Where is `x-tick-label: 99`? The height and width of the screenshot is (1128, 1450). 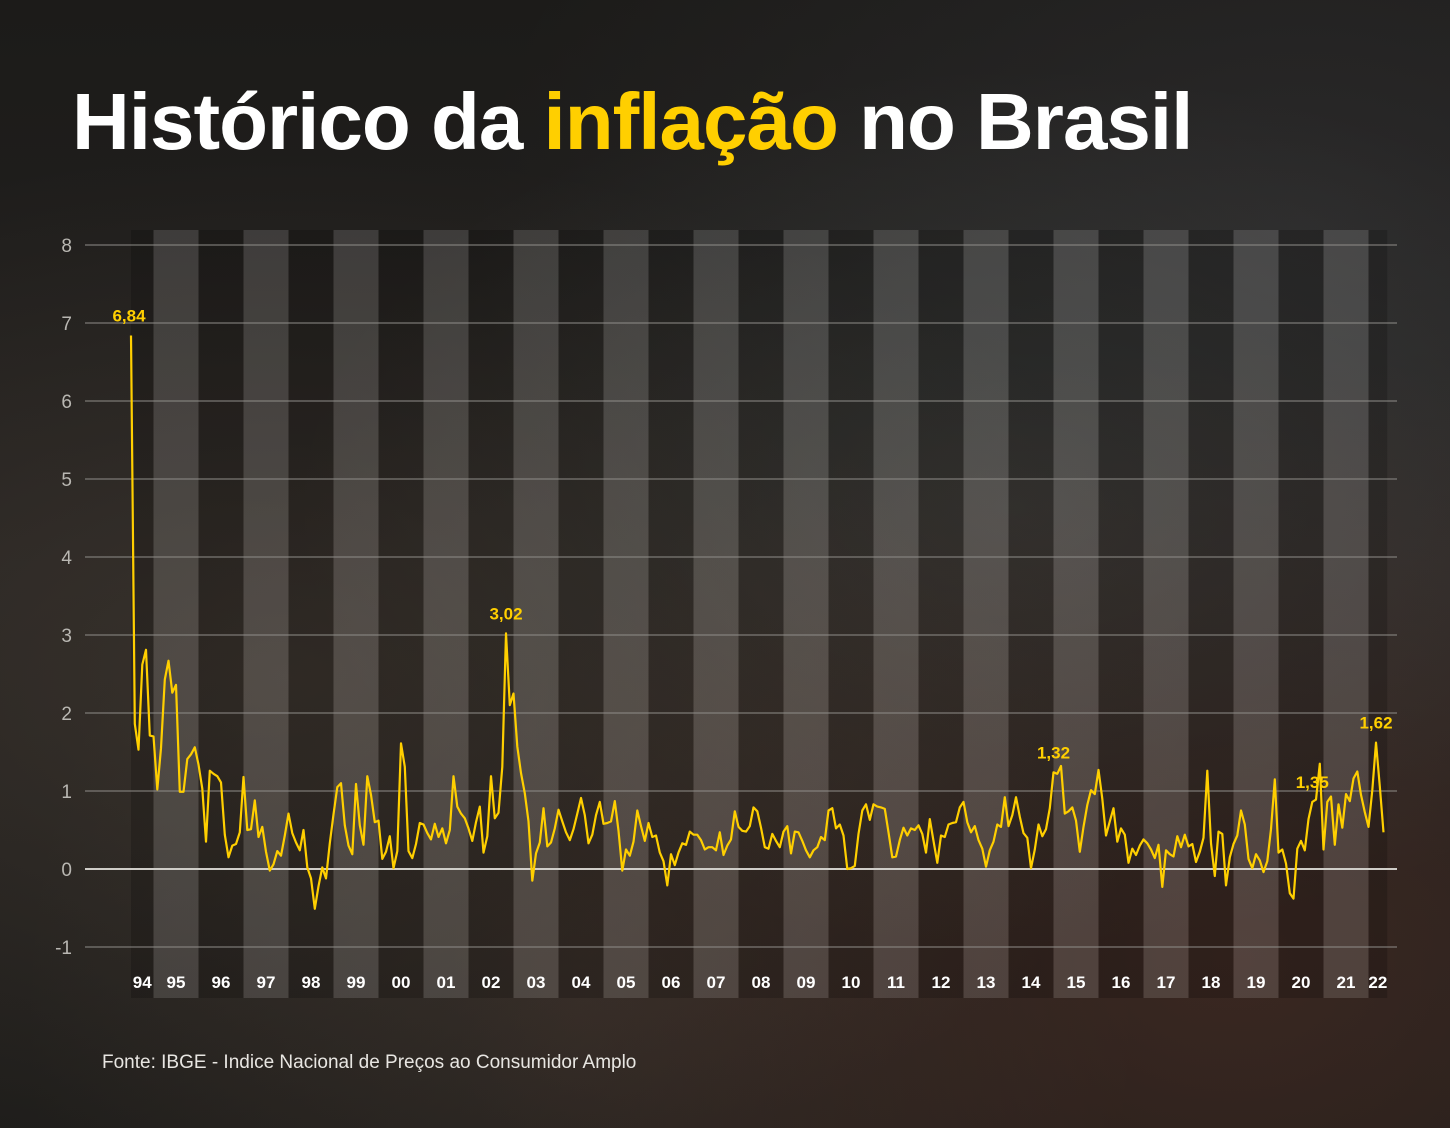
x-tick-label: 99 is located at coordinates (356, 982).